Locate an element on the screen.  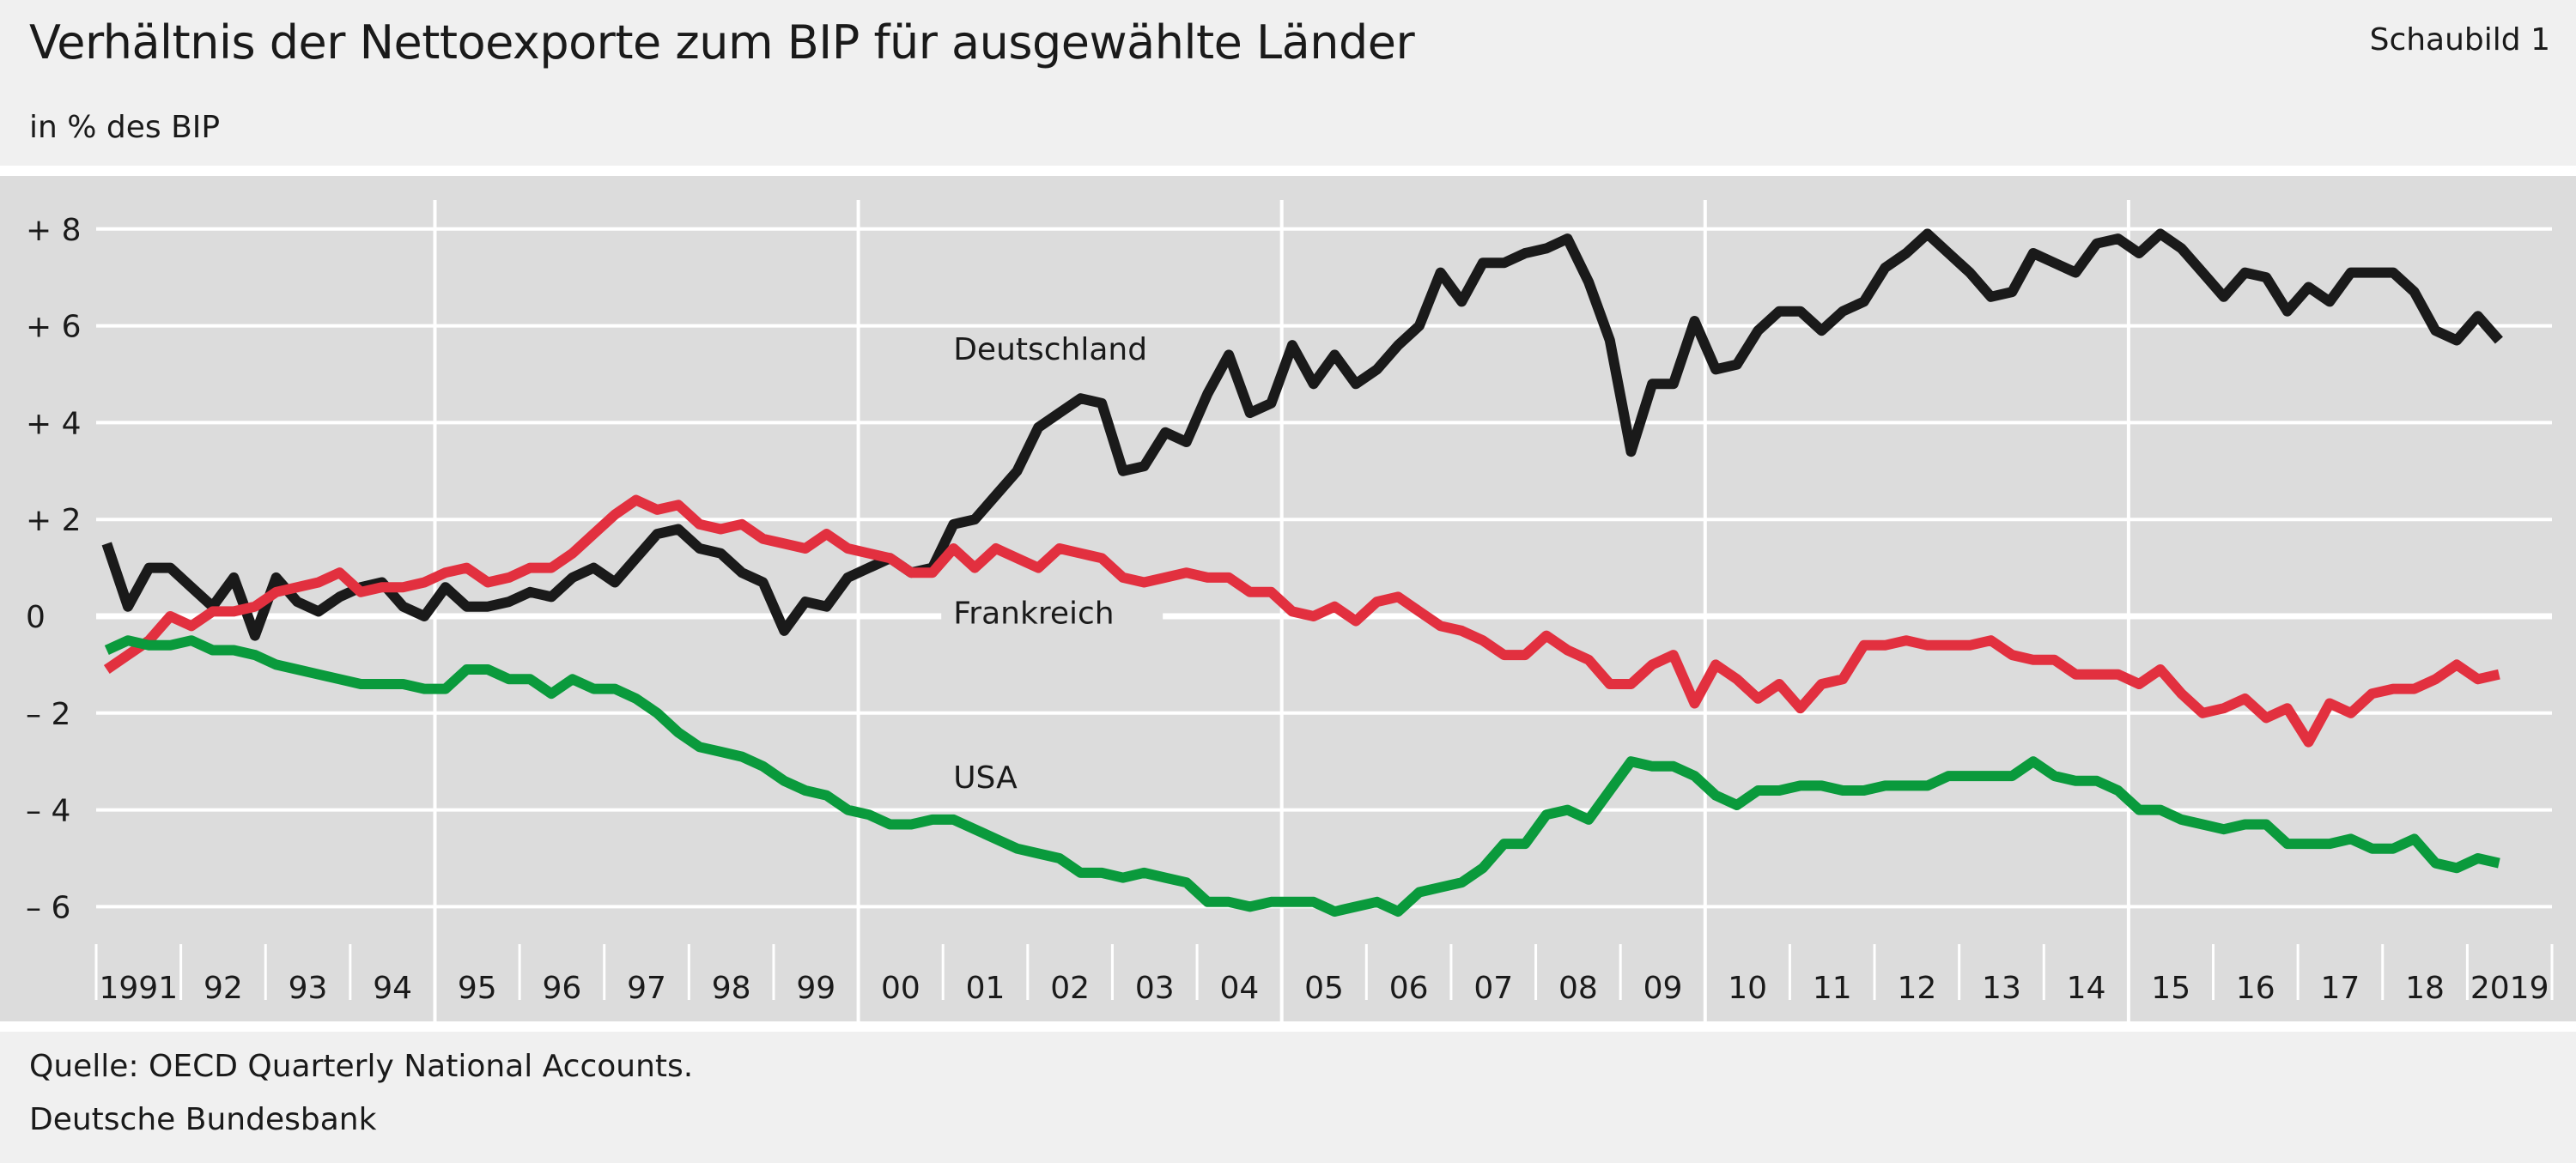
series-label-deutschland: Deutschland is located at coordinates (1050, 350).